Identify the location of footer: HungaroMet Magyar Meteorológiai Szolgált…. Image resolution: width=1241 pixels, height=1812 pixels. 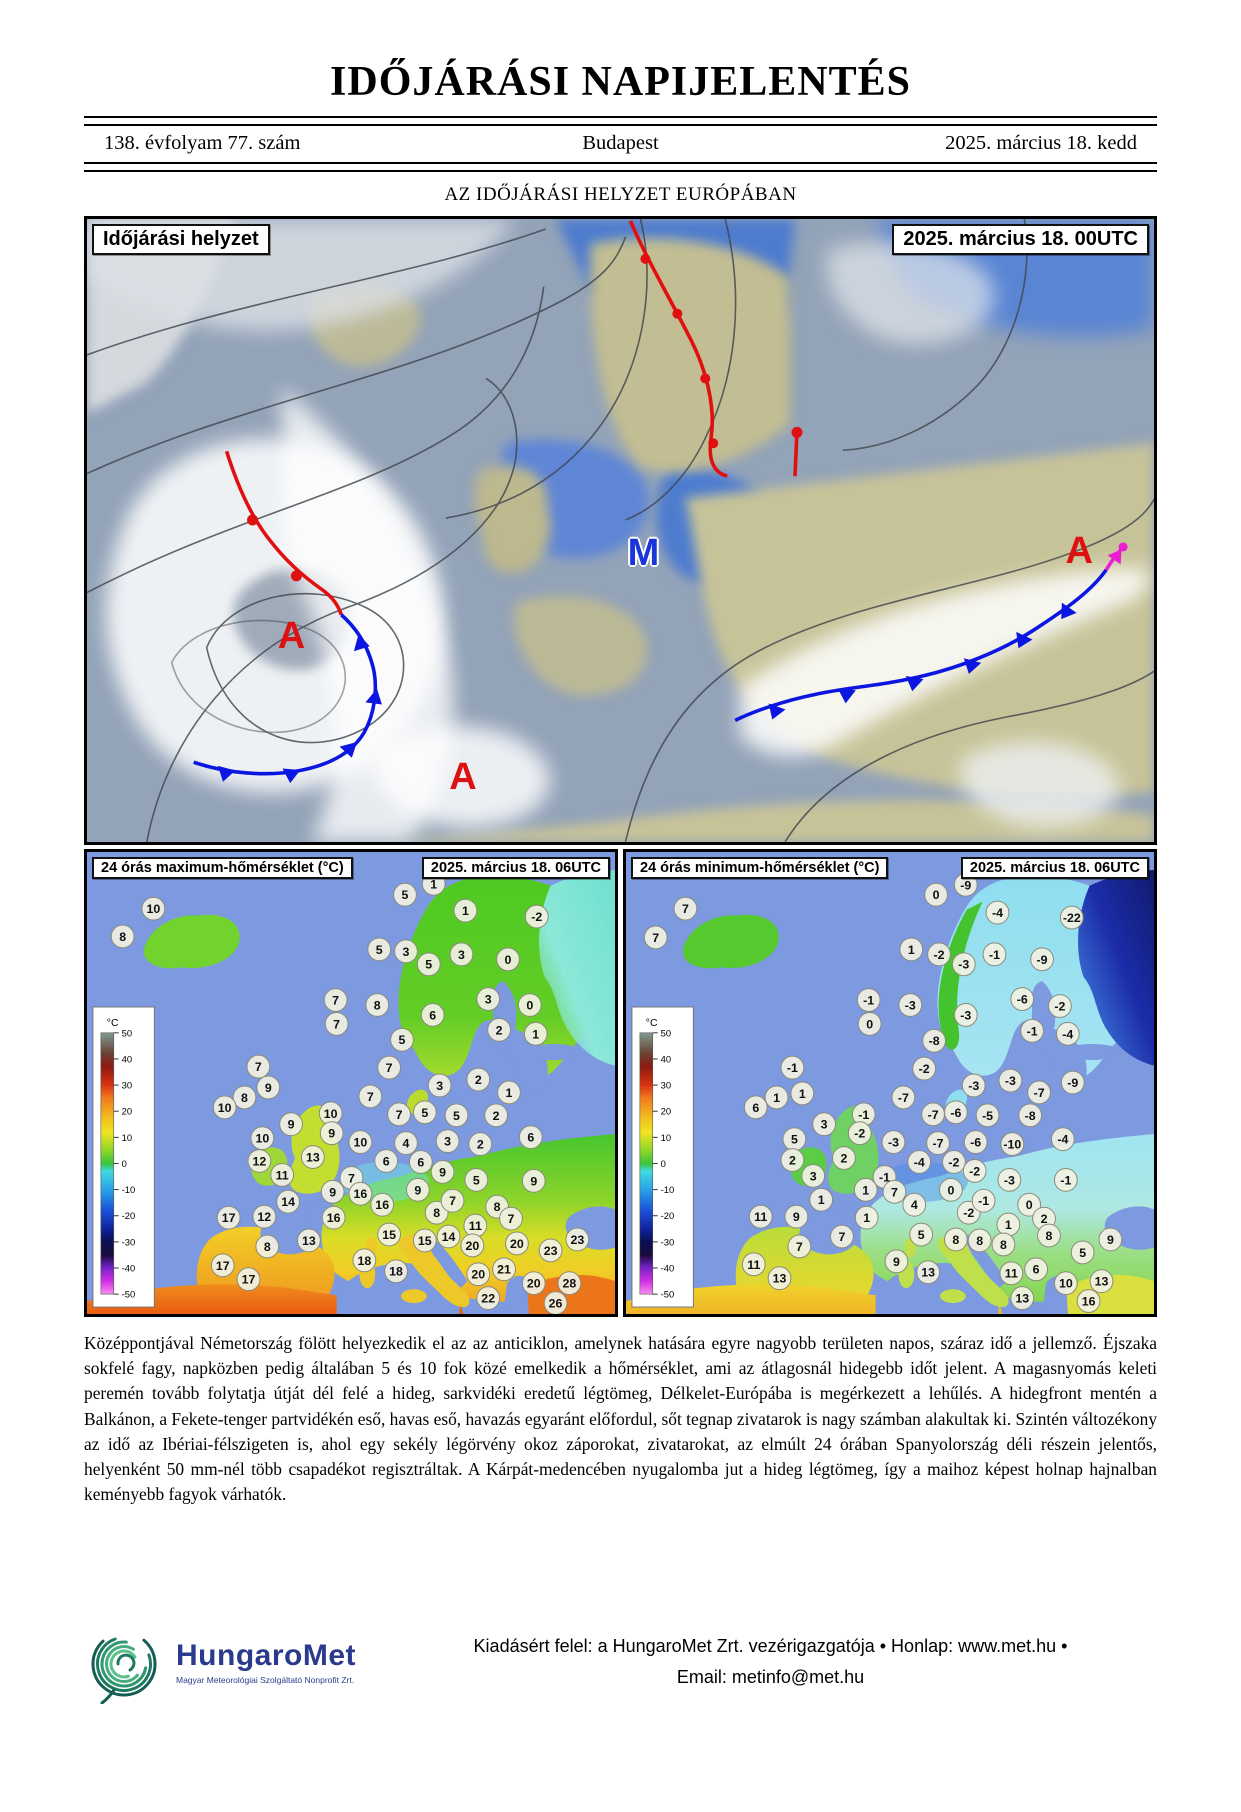
(620, 1662).